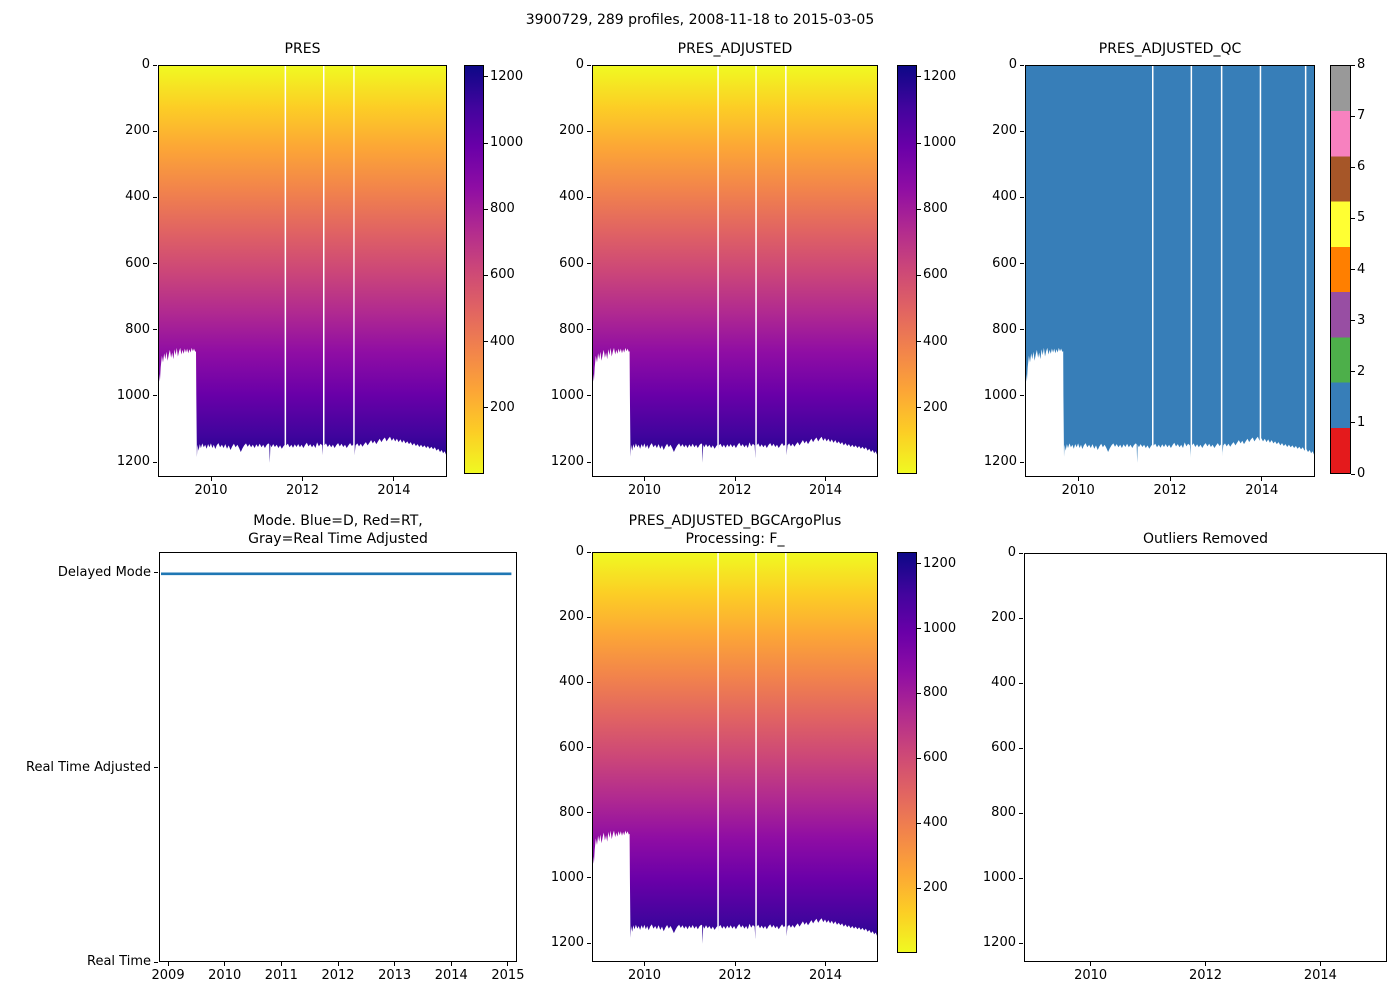 This screenshot has width=1400, height=1000. I want to click on colorbar-tick-label: 400, so click(502, 341).